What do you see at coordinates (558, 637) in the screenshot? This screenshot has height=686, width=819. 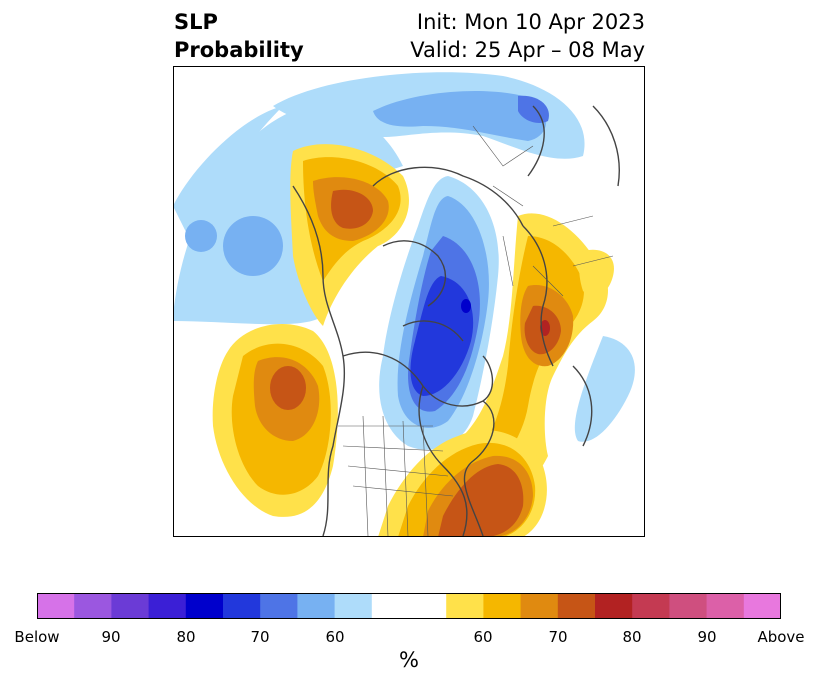 I see `tick-label-above-70: 70` at bounding box center [558, 637].